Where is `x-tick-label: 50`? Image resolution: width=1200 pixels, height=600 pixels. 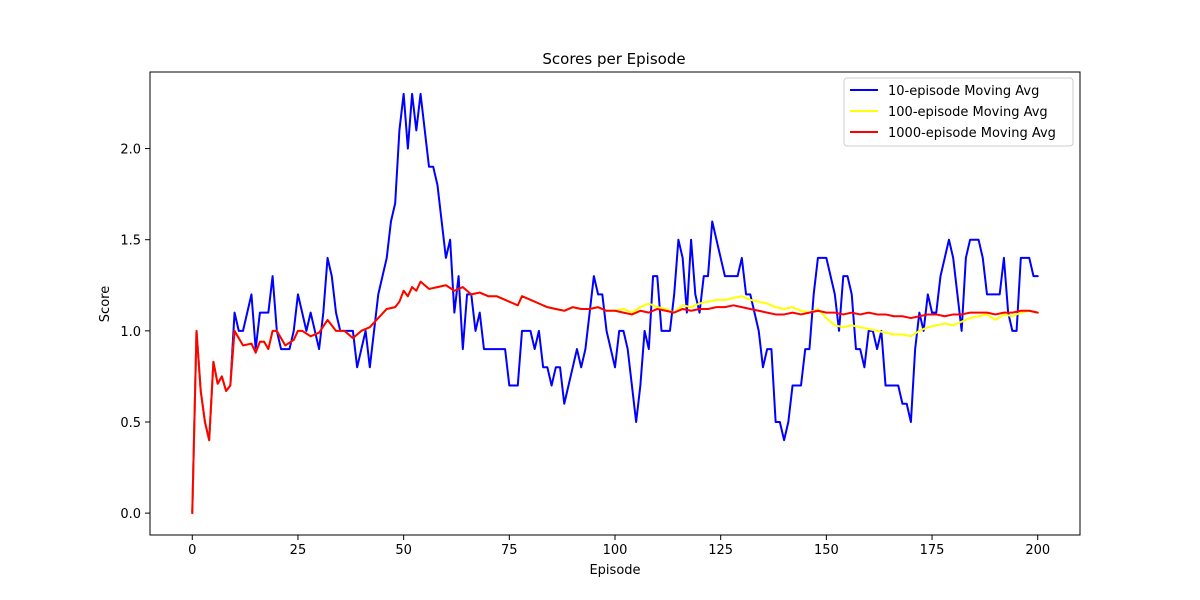 x-tick-label: 50 is located at coordinates (403, 550).